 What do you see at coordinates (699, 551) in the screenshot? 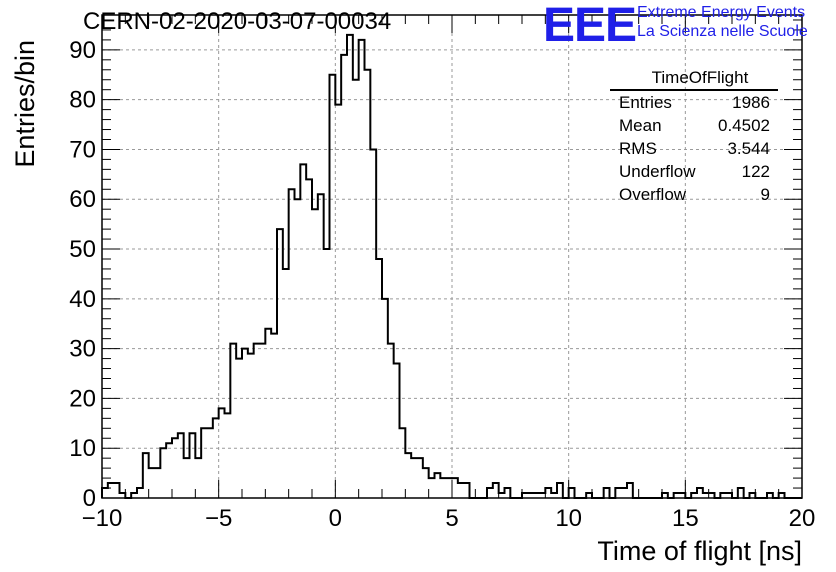
I see `x-axis-label: Time of flight [ns]` at bounding box center [699, 551].